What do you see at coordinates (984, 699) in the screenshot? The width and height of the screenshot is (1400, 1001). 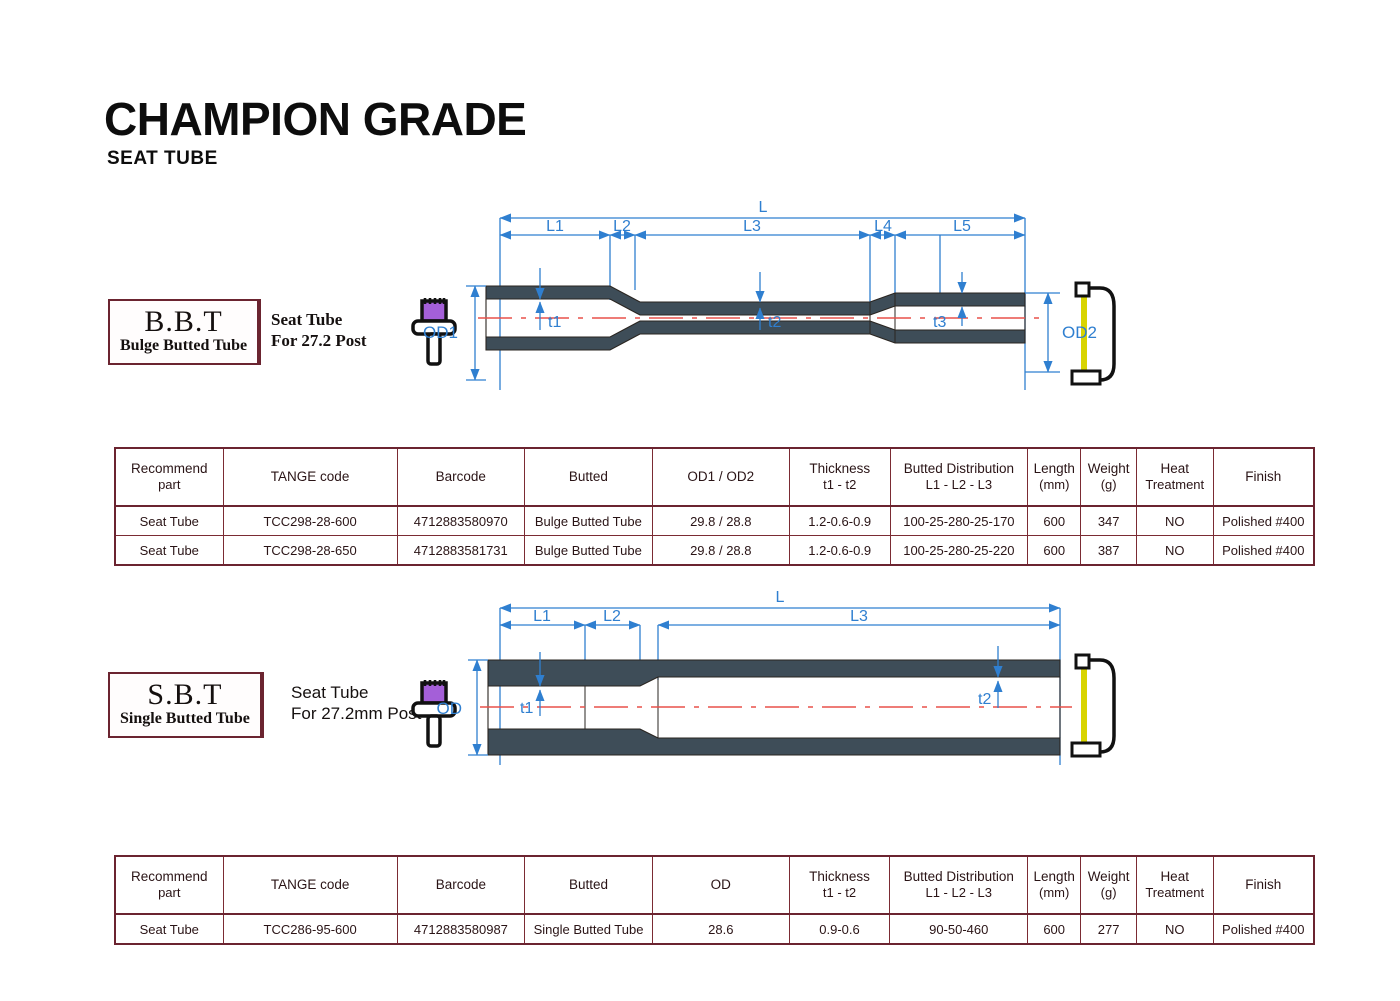 I see `sbt-label-t2: t2` at bounding box center [984, 699].